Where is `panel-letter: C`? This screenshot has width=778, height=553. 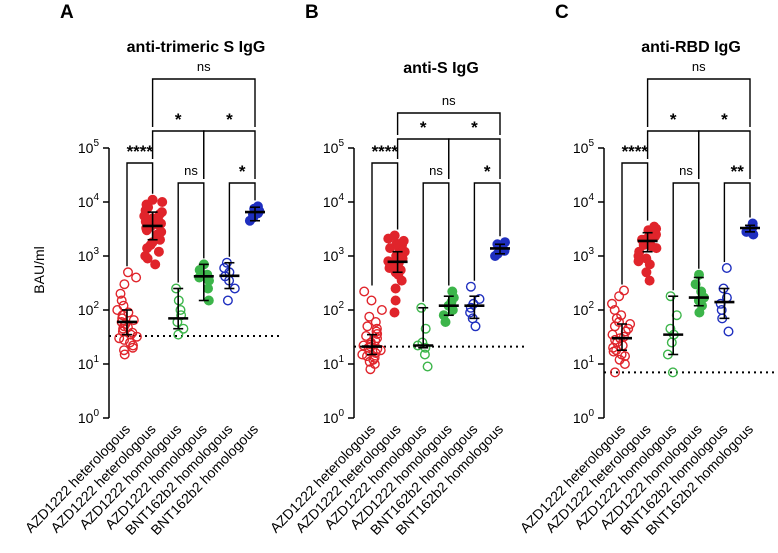 panel-letter: C is located at coordinates (562, 12).